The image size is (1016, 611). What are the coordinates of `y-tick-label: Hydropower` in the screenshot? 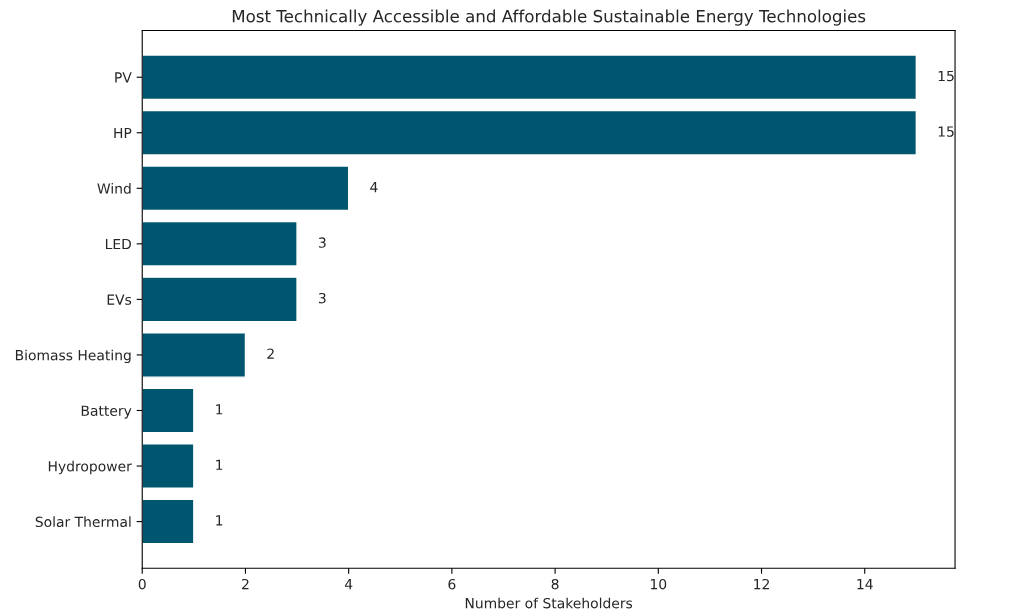 It's located at (90, 467).